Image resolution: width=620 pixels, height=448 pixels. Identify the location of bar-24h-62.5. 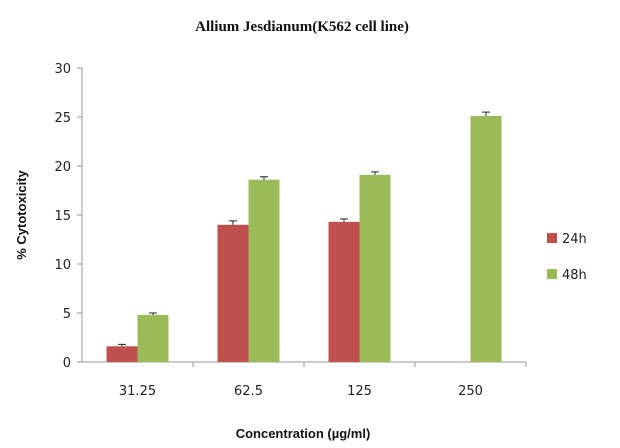
(233, 293).